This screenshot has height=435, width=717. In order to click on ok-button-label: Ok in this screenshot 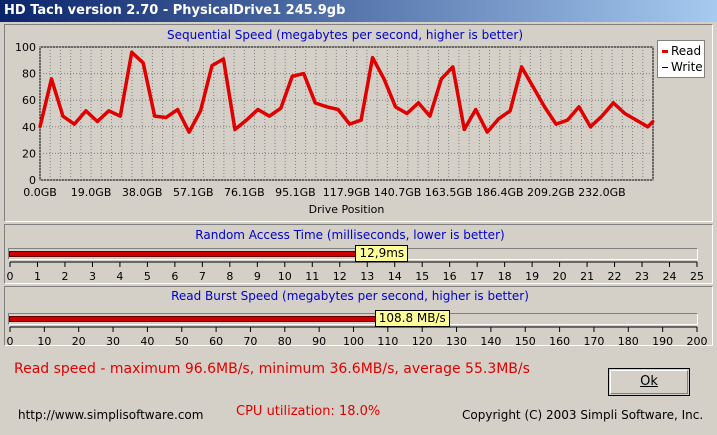, I will do `click(649, 381)`.